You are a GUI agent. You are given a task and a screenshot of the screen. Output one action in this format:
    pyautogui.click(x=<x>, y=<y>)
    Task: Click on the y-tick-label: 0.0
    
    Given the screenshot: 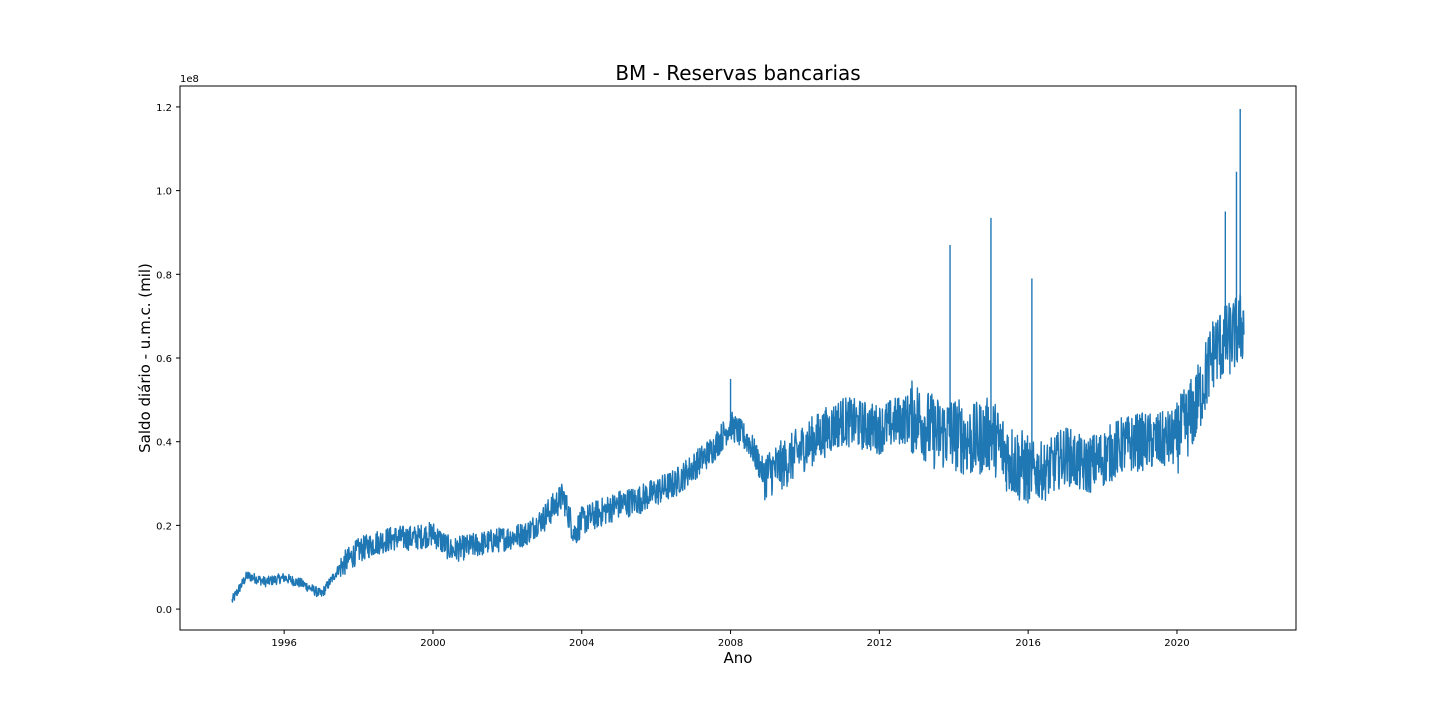 What is the action you would take?
    pyautogui.click(x=164, y=610)
    